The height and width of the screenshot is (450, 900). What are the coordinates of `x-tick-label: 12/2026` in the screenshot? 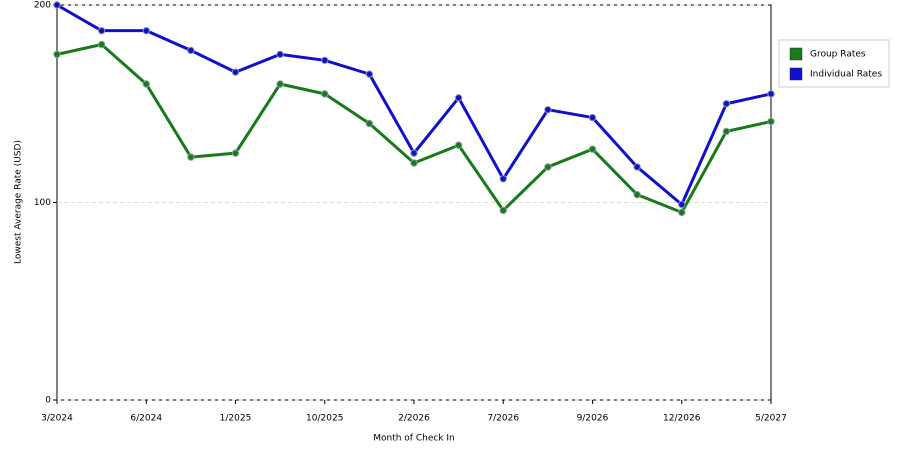 It's located at (682, 419).